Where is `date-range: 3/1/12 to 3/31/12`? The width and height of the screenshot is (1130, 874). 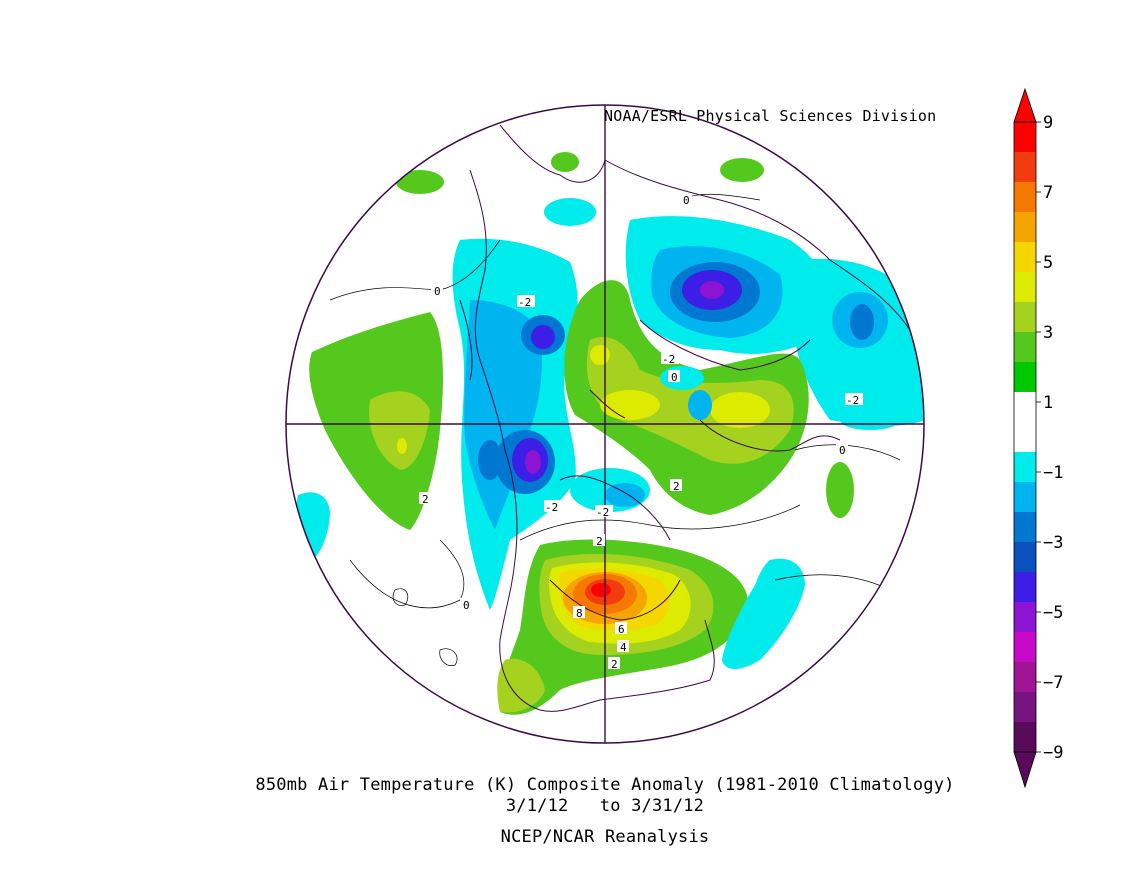
date-range: 3/1/12 to 3/31/12 is located at coordinates (605, 806).